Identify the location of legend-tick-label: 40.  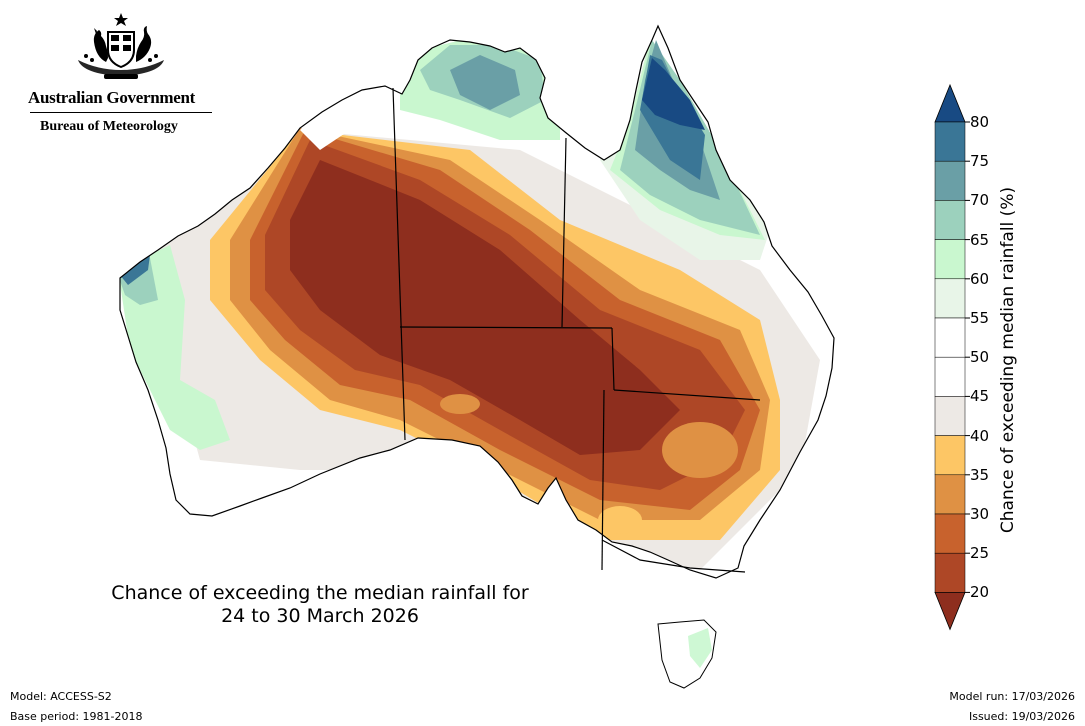
(980, 435).